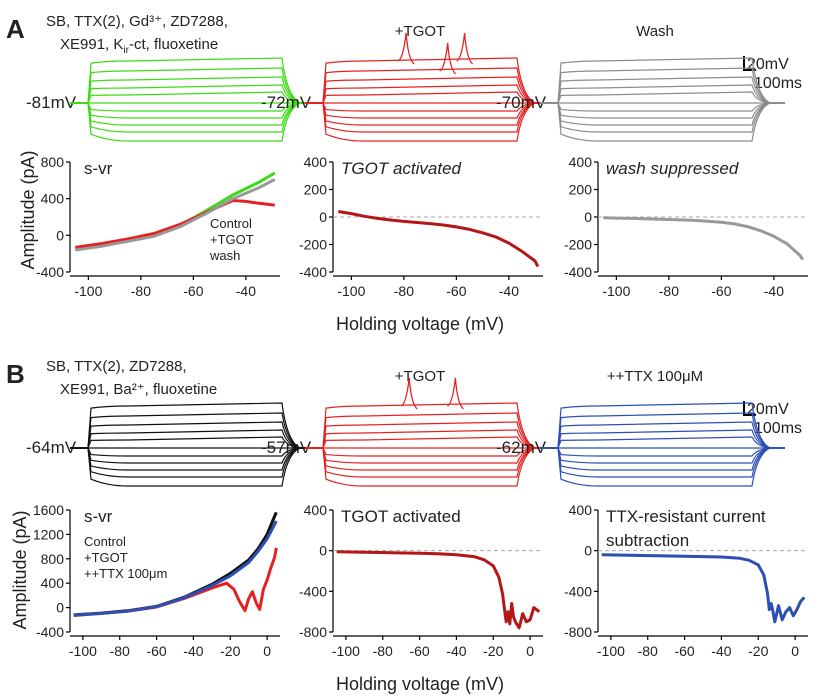 This screenshot has height=696, width=827. Describe the element at coordinates (420, 31) in the screenshot. I see `trace-title: +TGOT` at that location.